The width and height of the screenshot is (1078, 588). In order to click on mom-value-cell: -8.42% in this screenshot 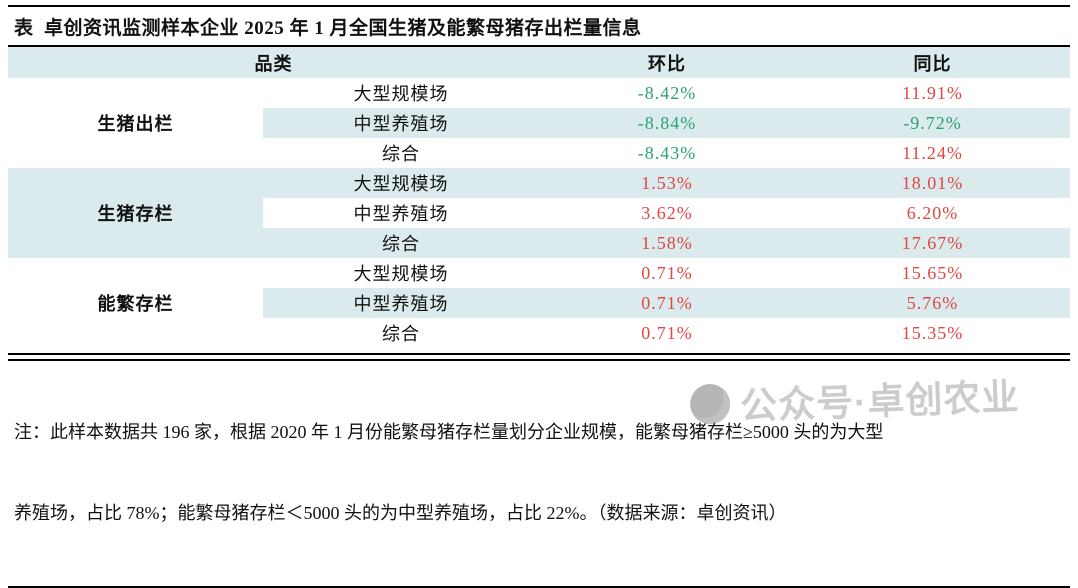, I will do `click(667, 92)`.